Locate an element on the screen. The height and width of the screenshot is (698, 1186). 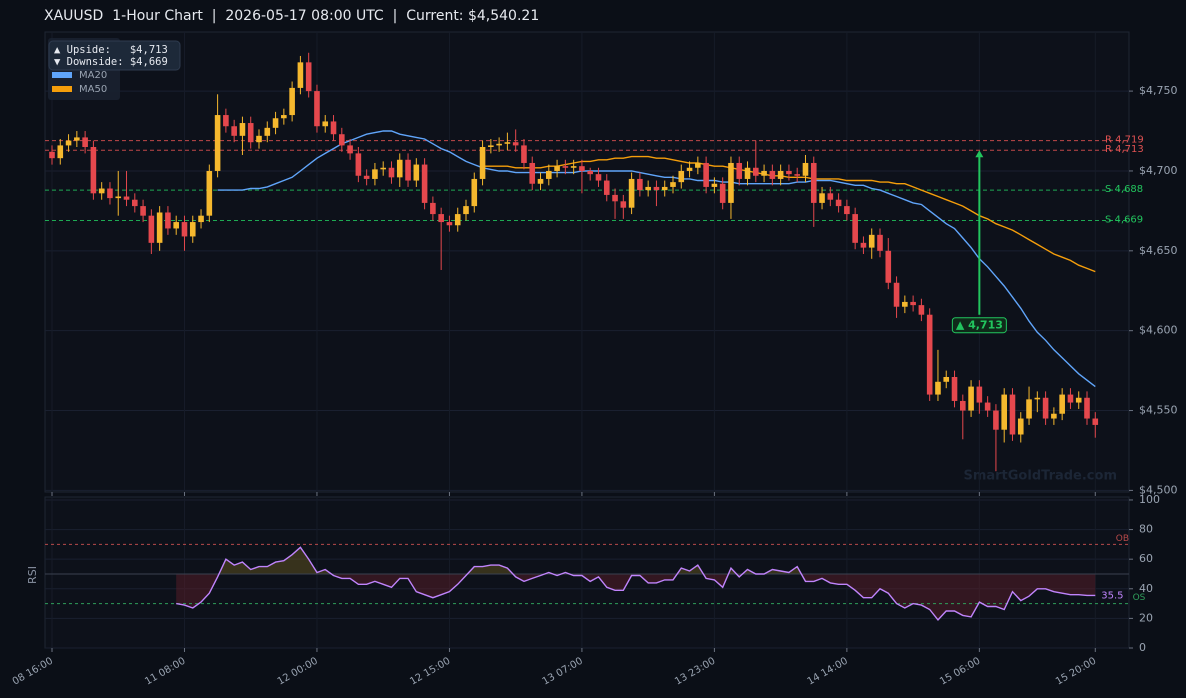
y-tick-label: $4,500 is located at coordinates (1158, 489).